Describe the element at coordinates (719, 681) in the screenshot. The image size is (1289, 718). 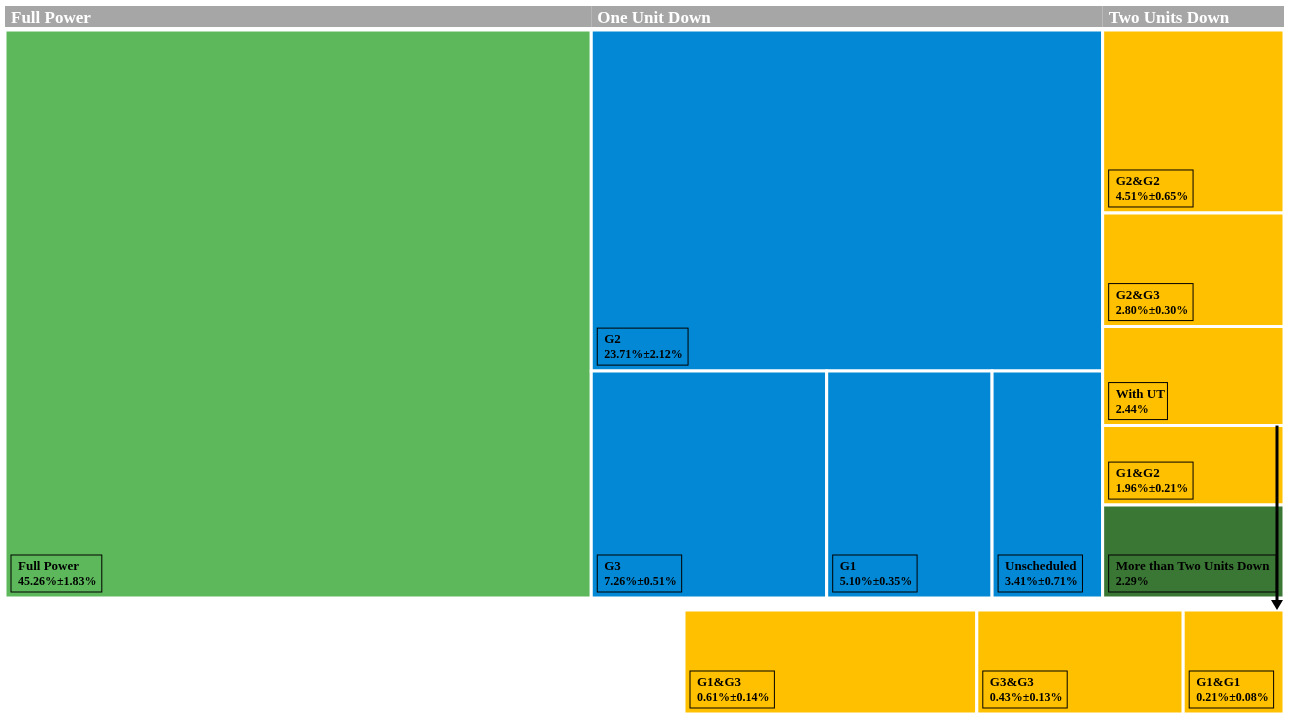
I see `category-label: G1&G3` at that location.